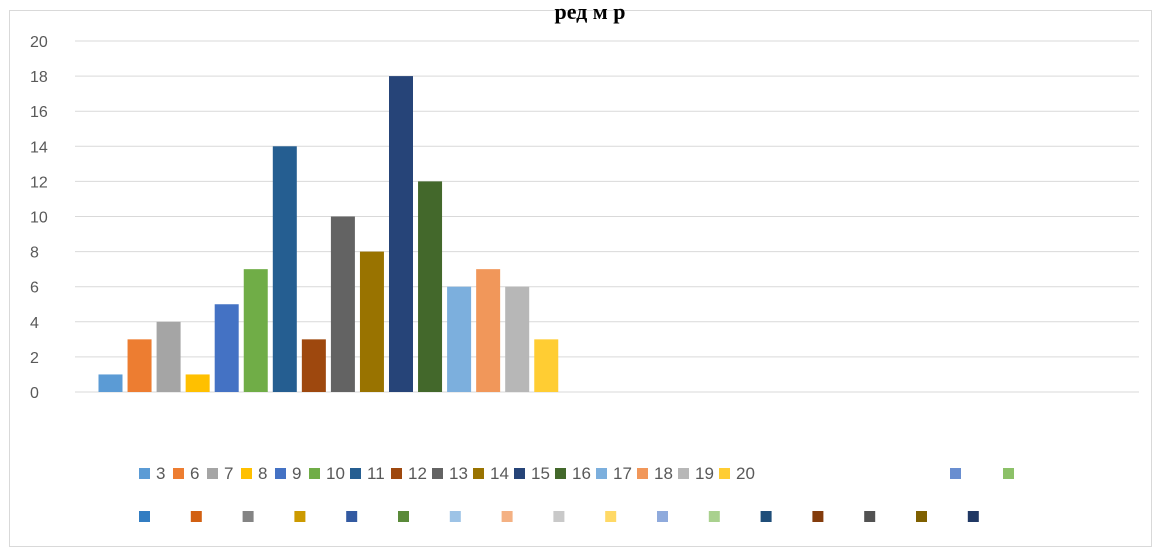  Describe the element at coordinates (581, 473) in the screenshot. I see `legend-label: 16` at that location.